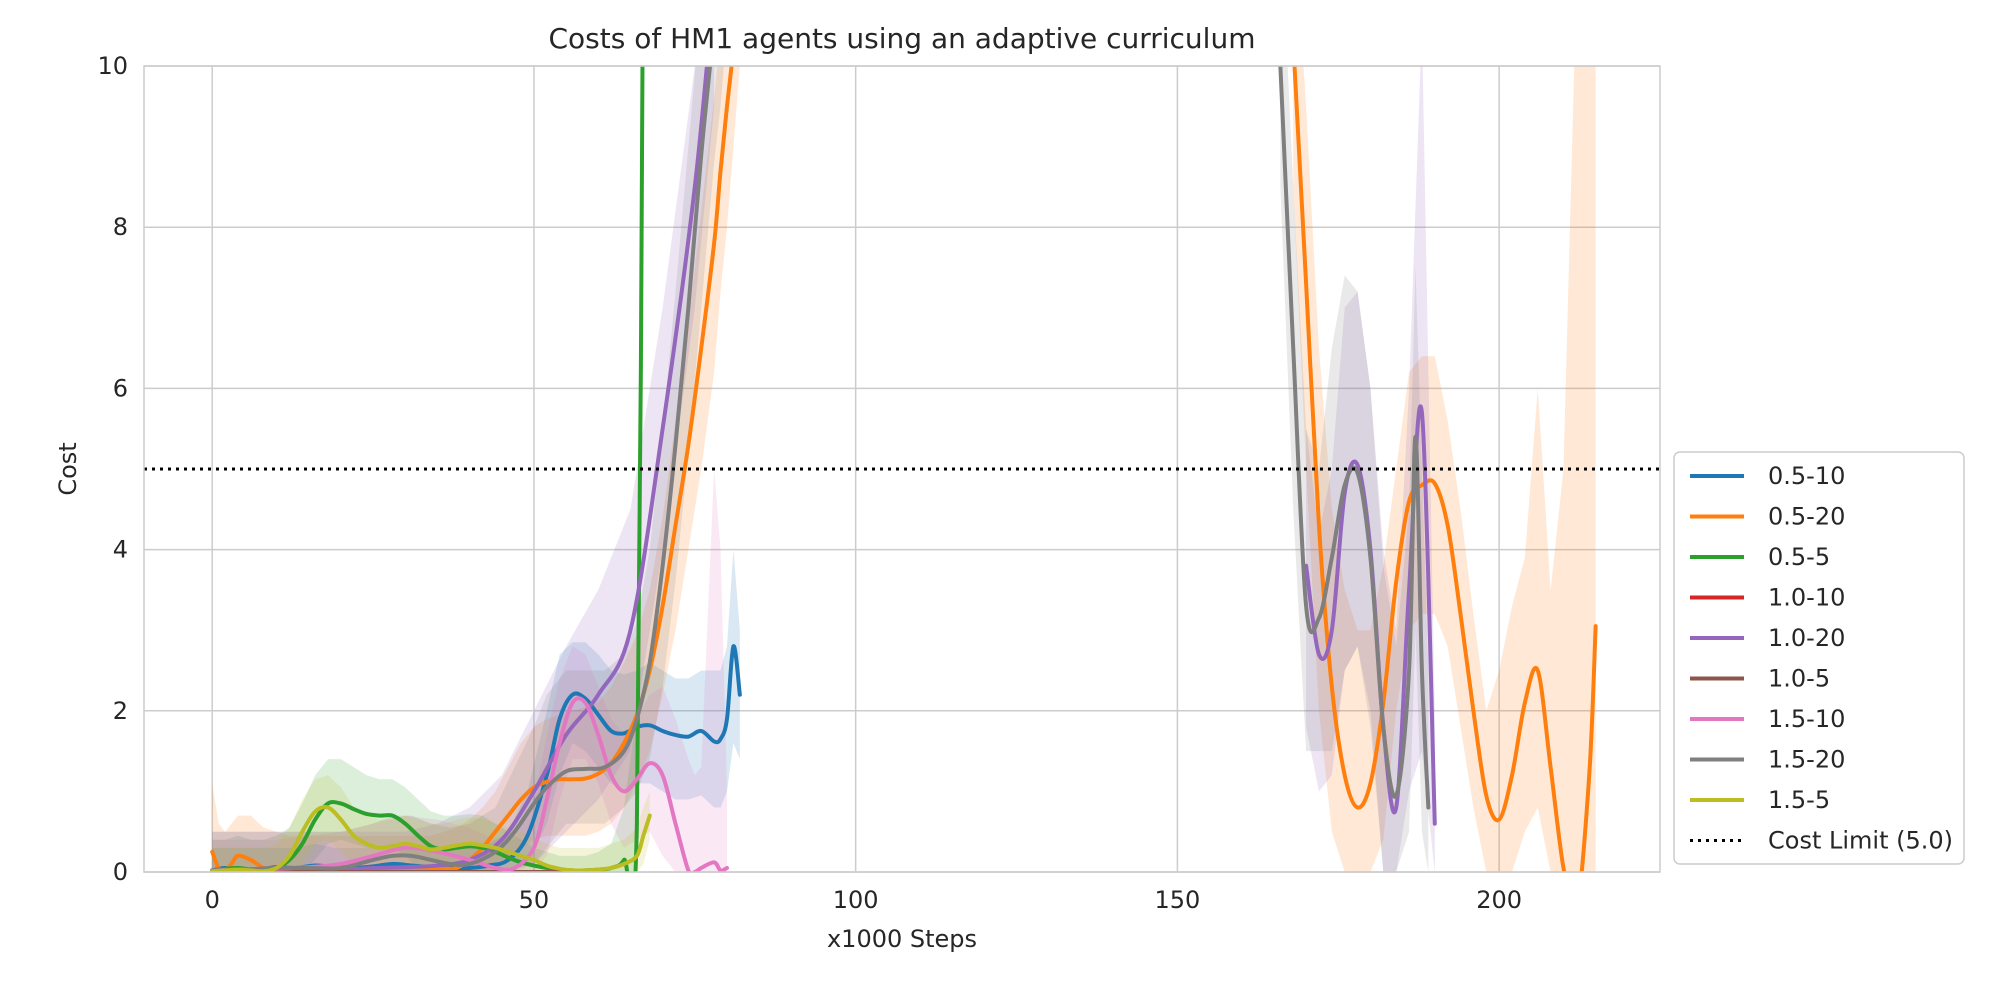 The width and height of the screenshot is (2000, 1000). What do you see at coordinates (1799, 800) in the screenshot?
I see `legend-label: 1.5-5` at bounding box center [1799, 800].